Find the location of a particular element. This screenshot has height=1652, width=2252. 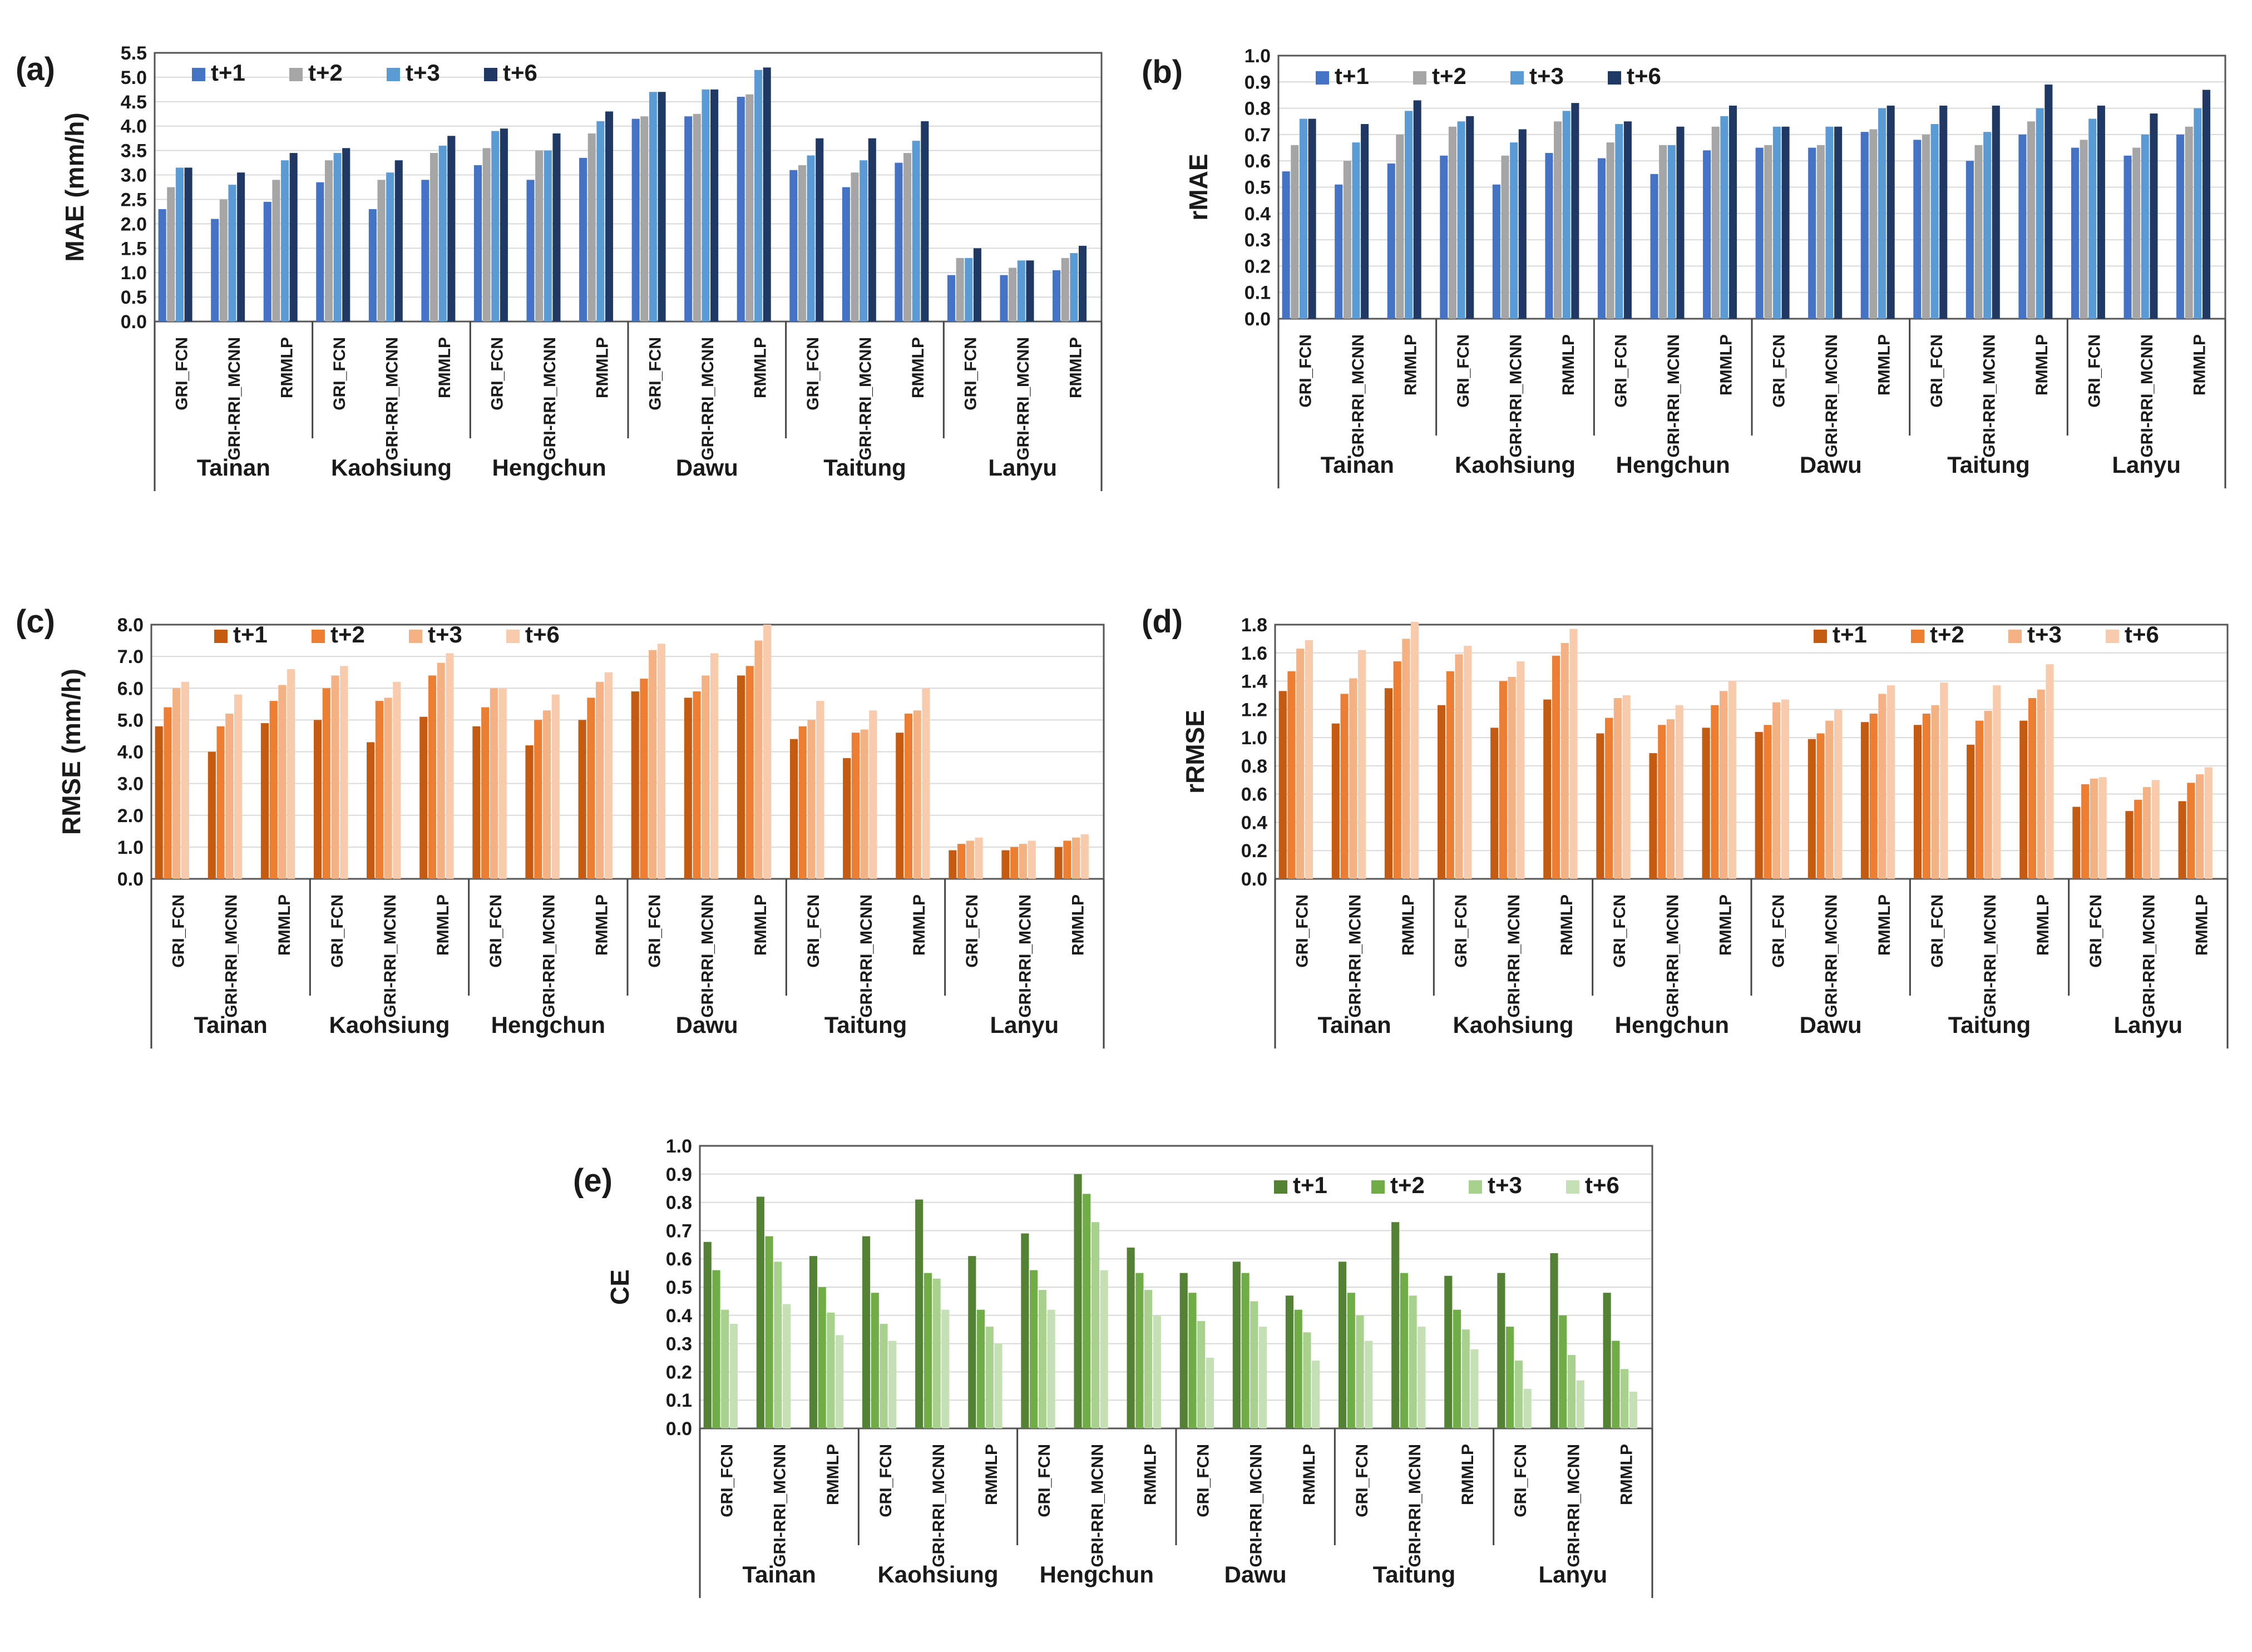

y-axis-title: rRMSE is located at coordinates (1195, 752).